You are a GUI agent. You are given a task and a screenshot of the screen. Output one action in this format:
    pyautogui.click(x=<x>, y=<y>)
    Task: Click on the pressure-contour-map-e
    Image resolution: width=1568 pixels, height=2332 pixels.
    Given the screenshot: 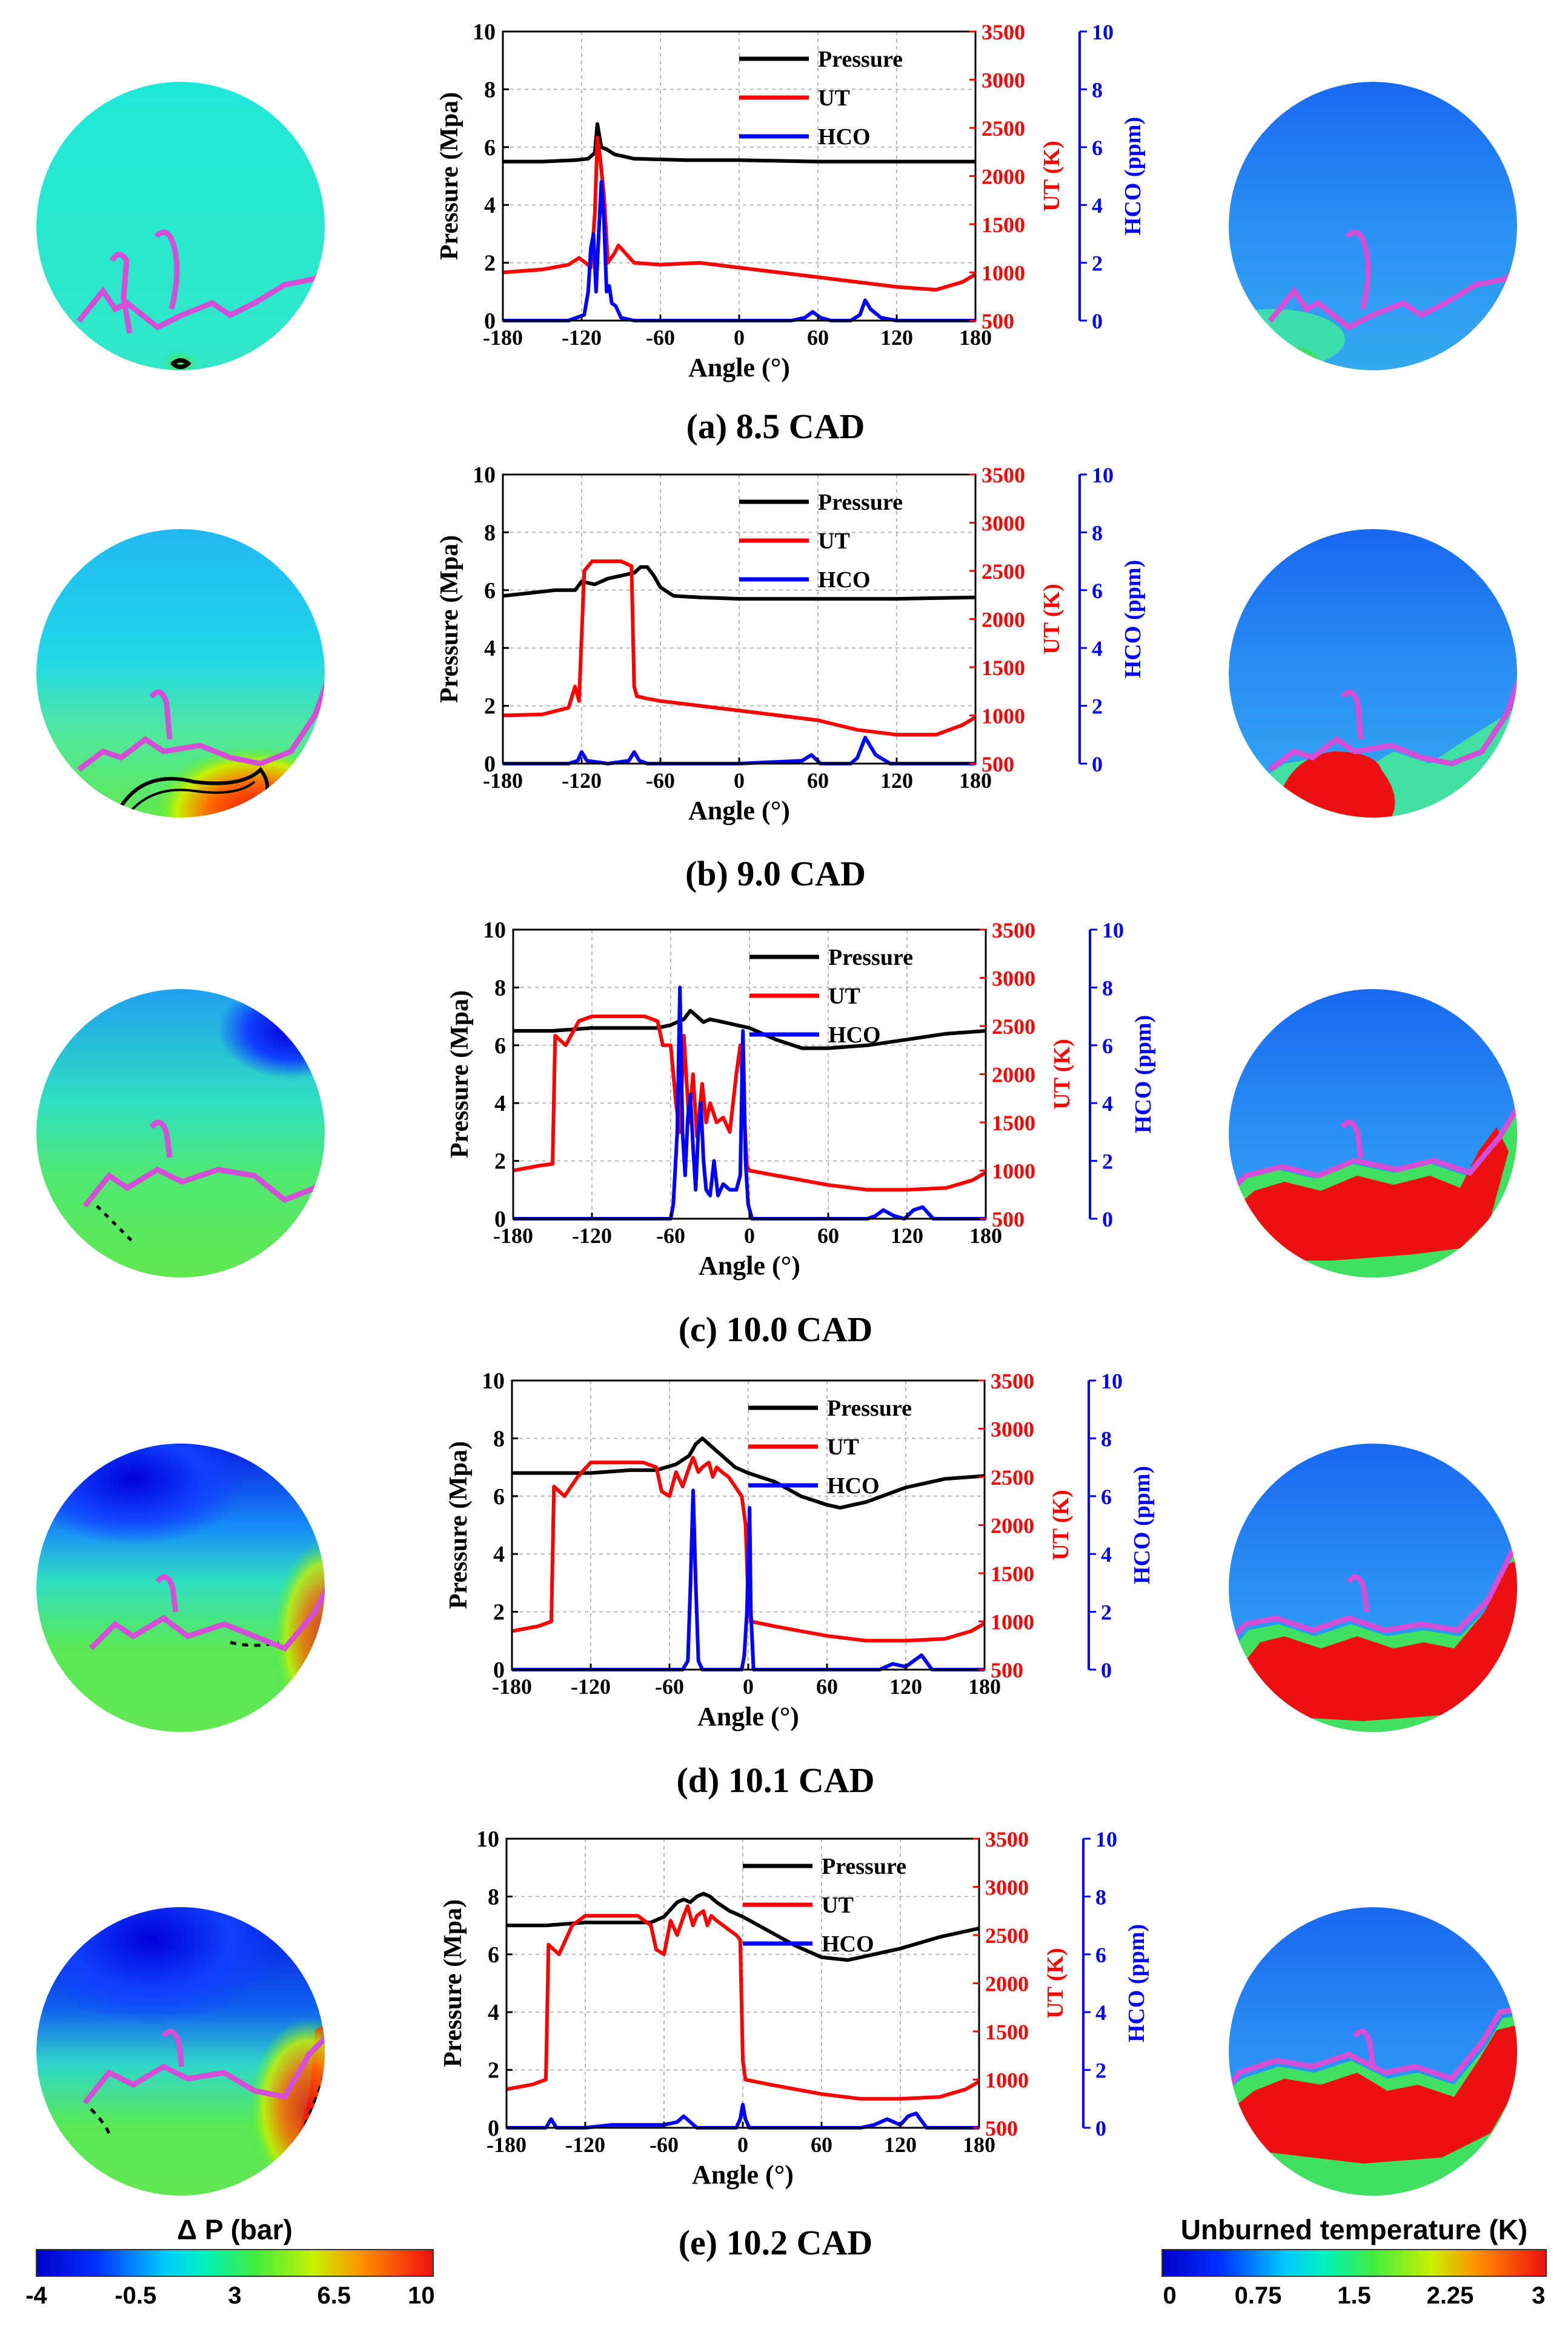 What is the action you would take?
    pyautogui.click(x=180, y=2051)
    